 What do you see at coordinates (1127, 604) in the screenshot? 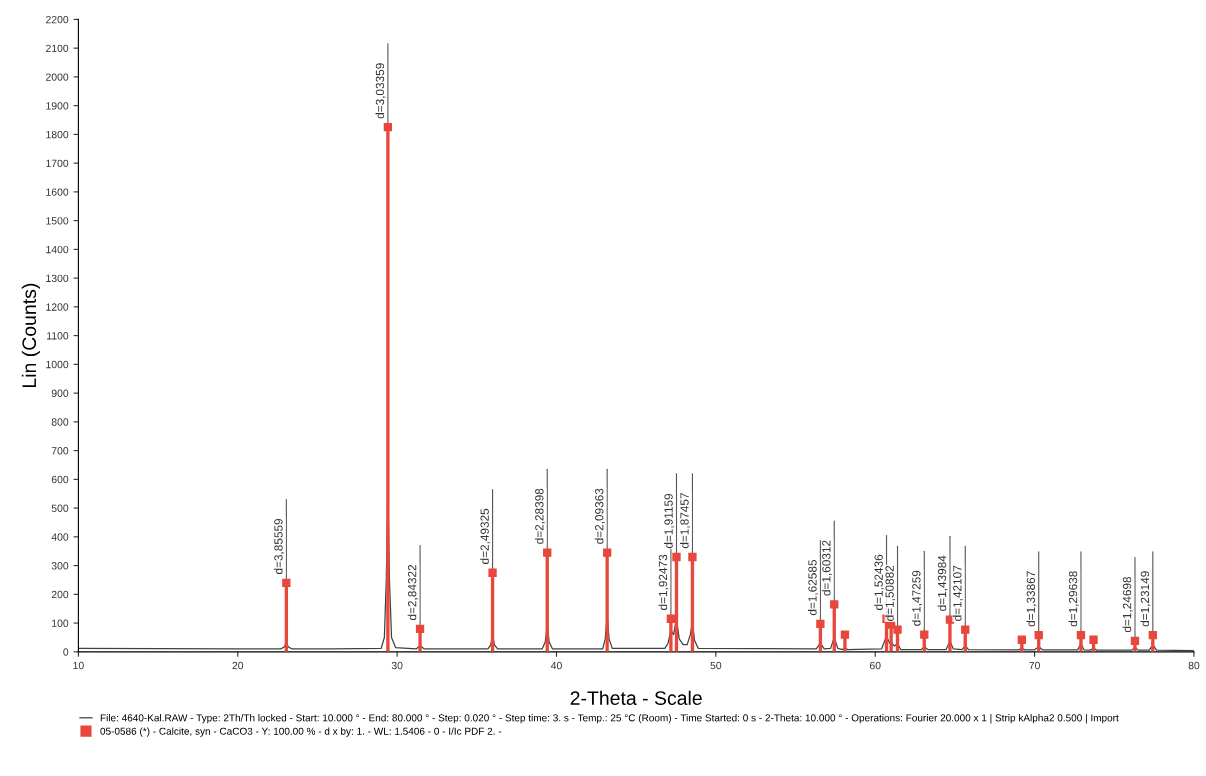
I see `annotation: d=1,24698` at bounding box center [1127, 604].